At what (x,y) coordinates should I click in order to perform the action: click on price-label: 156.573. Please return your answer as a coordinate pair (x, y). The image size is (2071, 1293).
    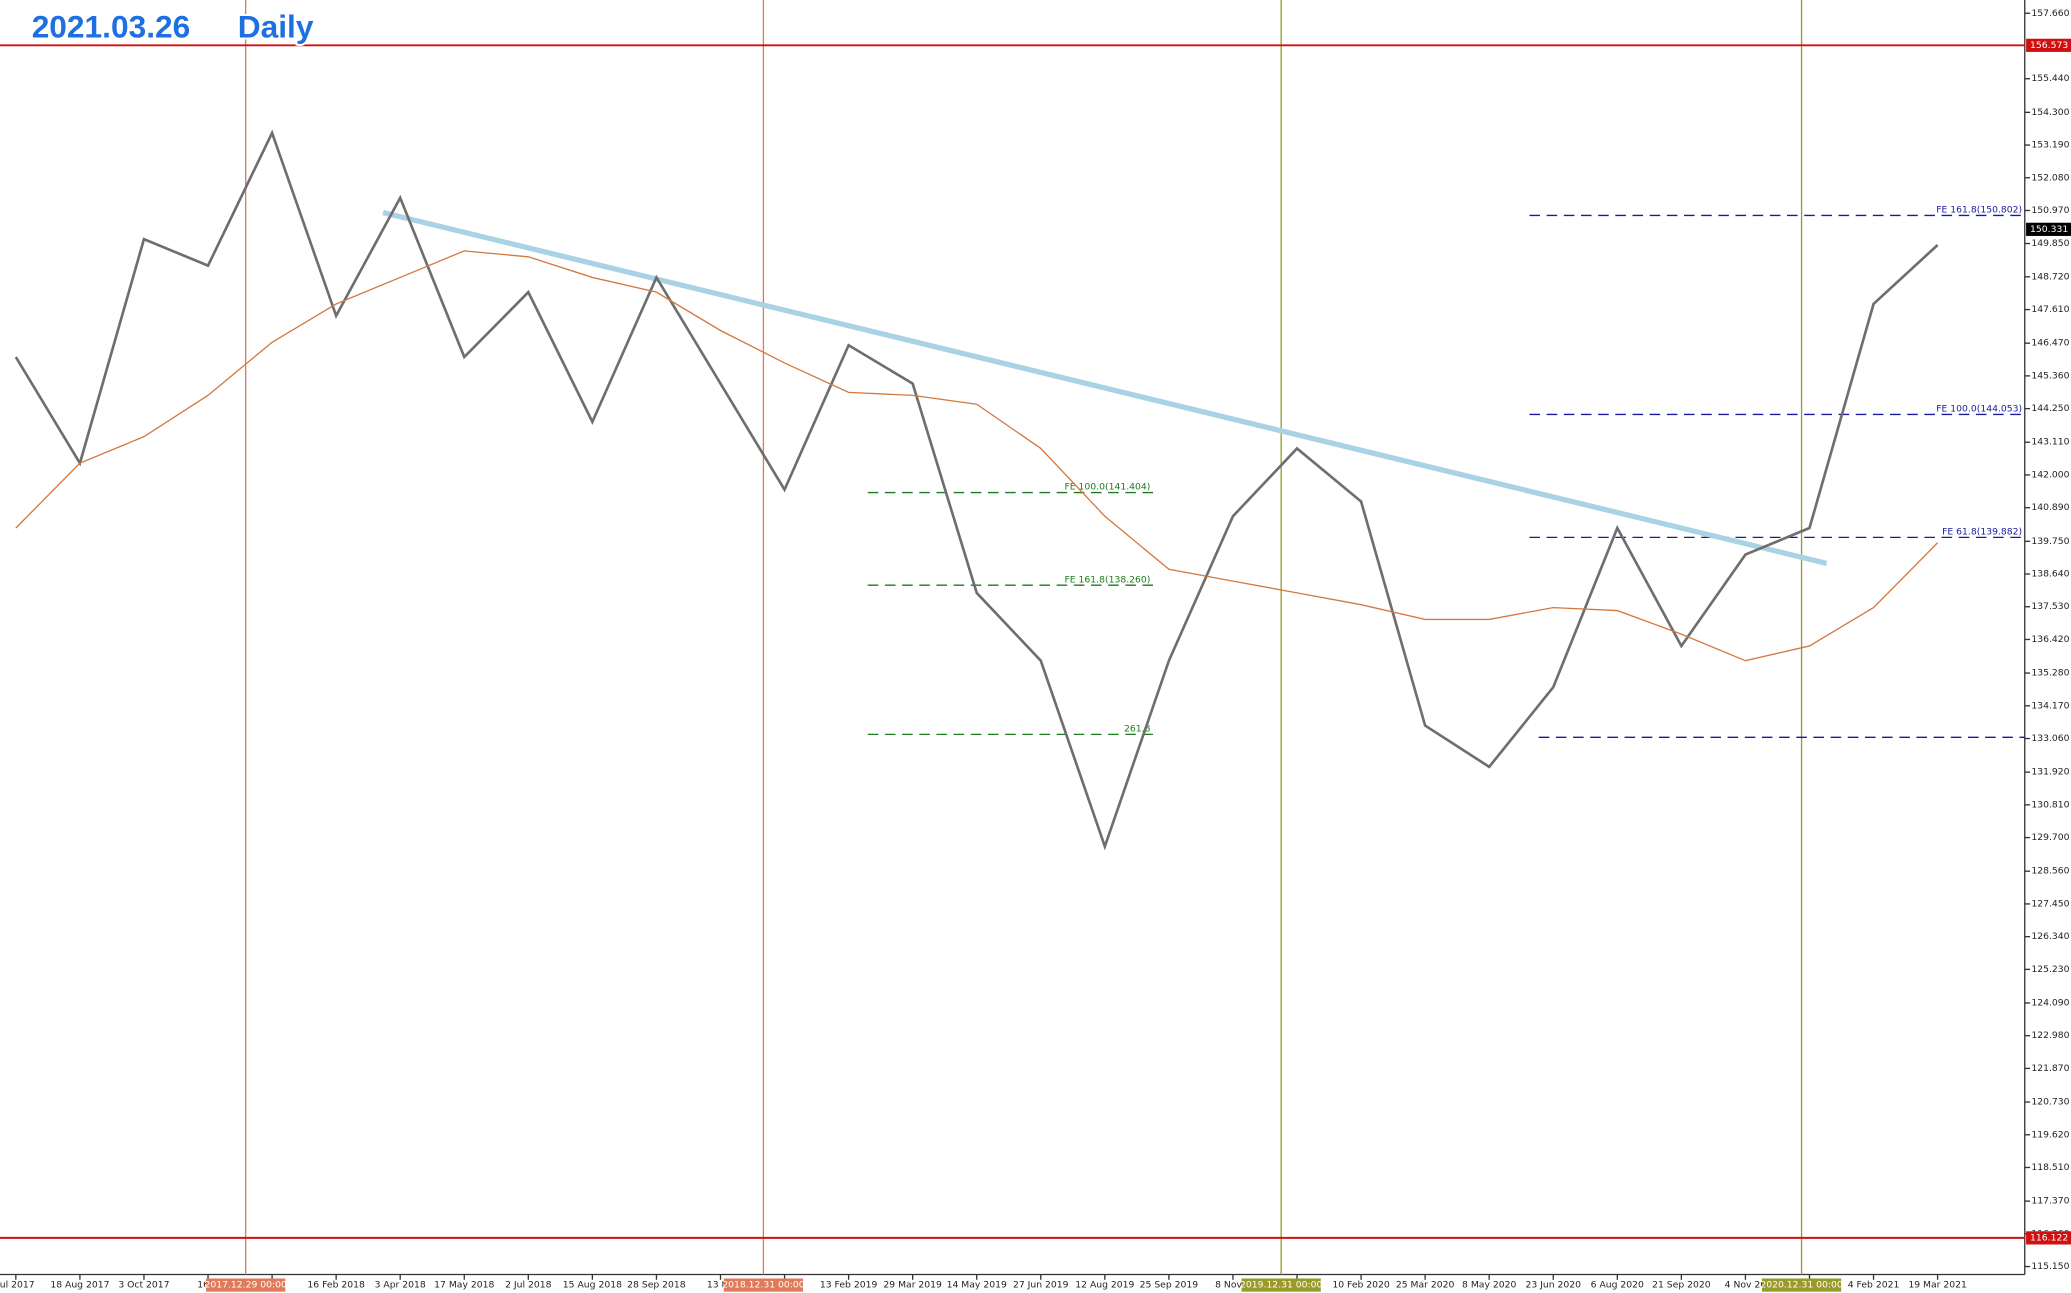
    Looking at the image, I should click on (2049, 45).